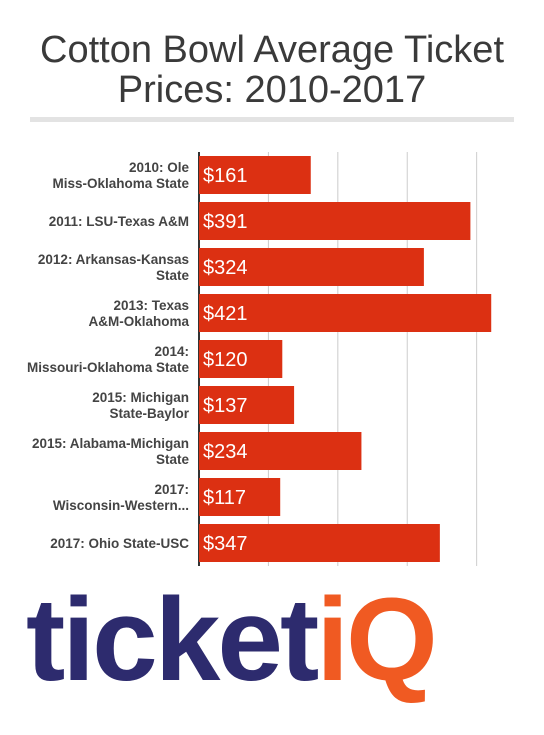 The width and height of the screenshot is (544, 735). Describe the element at coordinates (225, 544) in the screenshot. I see `bar-value-label: $347` at that location.